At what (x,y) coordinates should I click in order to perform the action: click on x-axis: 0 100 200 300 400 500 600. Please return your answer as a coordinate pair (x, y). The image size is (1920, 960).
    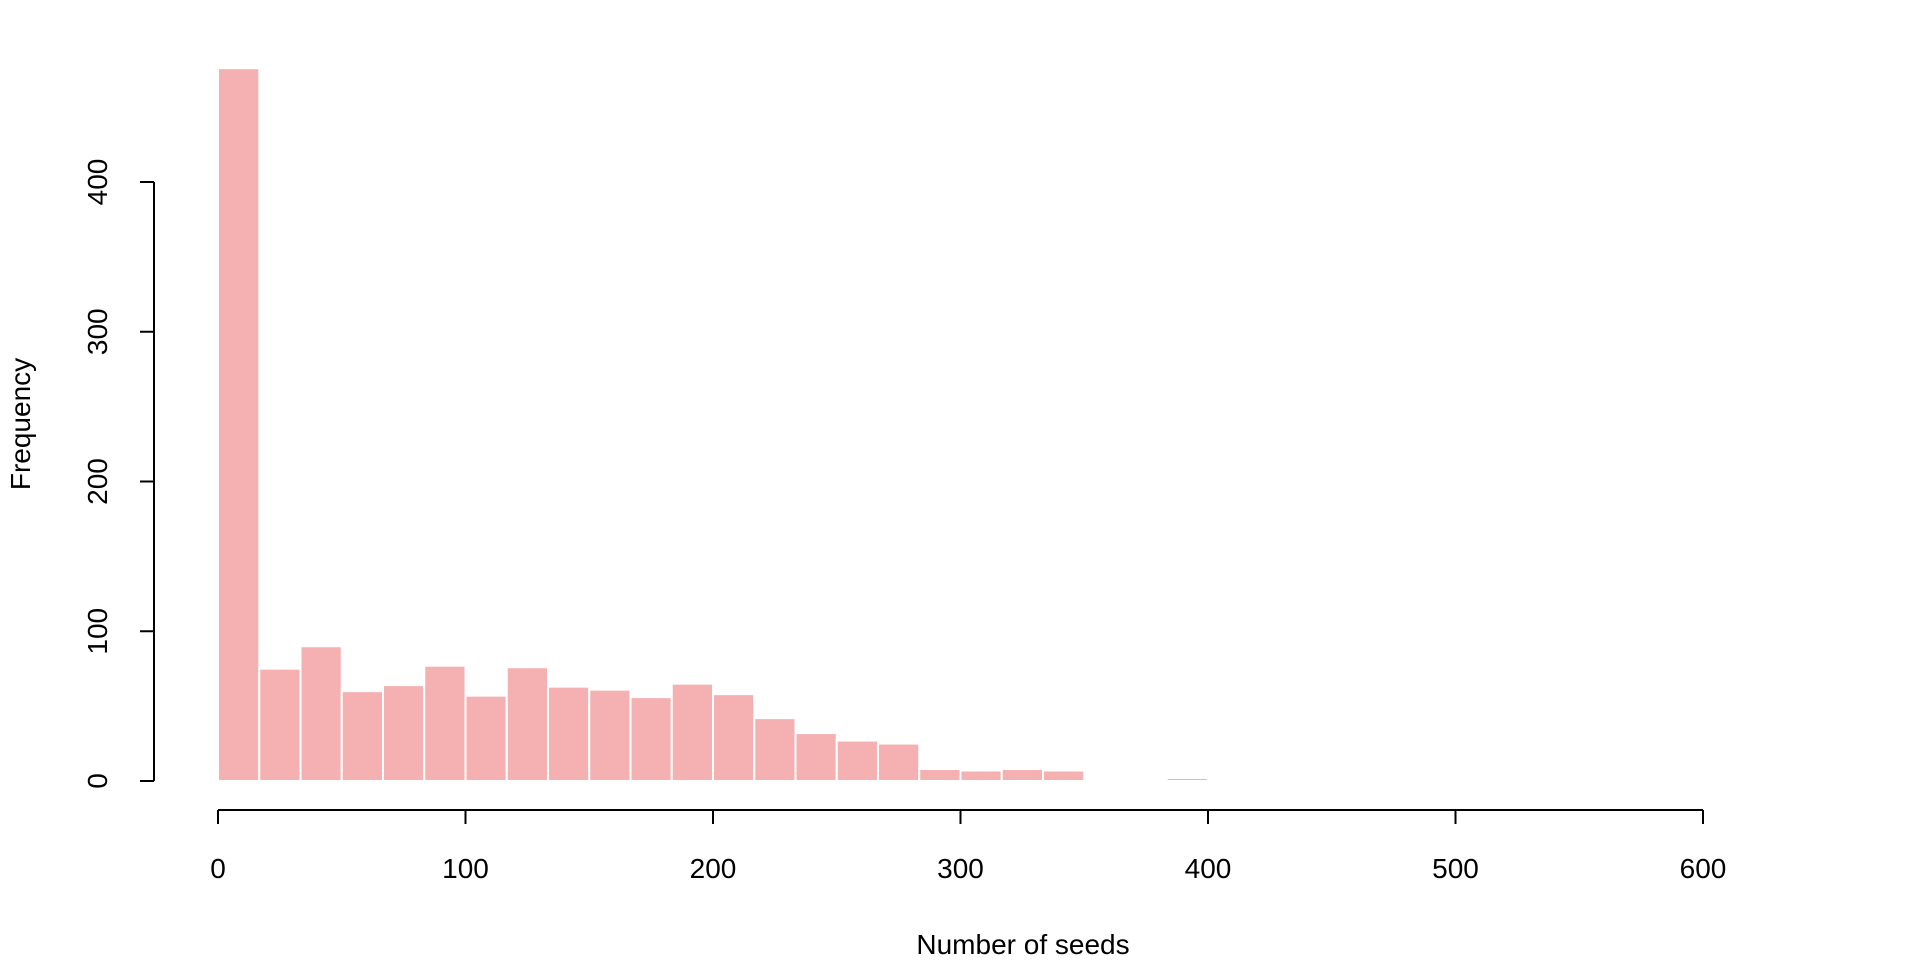
    Looking at the image, I should click on (968, 846).